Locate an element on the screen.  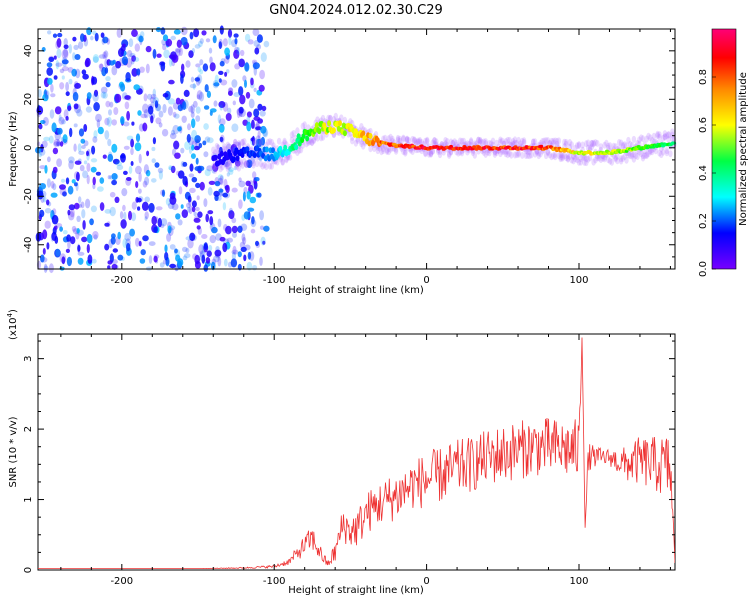
snr-y-tick-label: 3 is located at coordinates (28, 358).